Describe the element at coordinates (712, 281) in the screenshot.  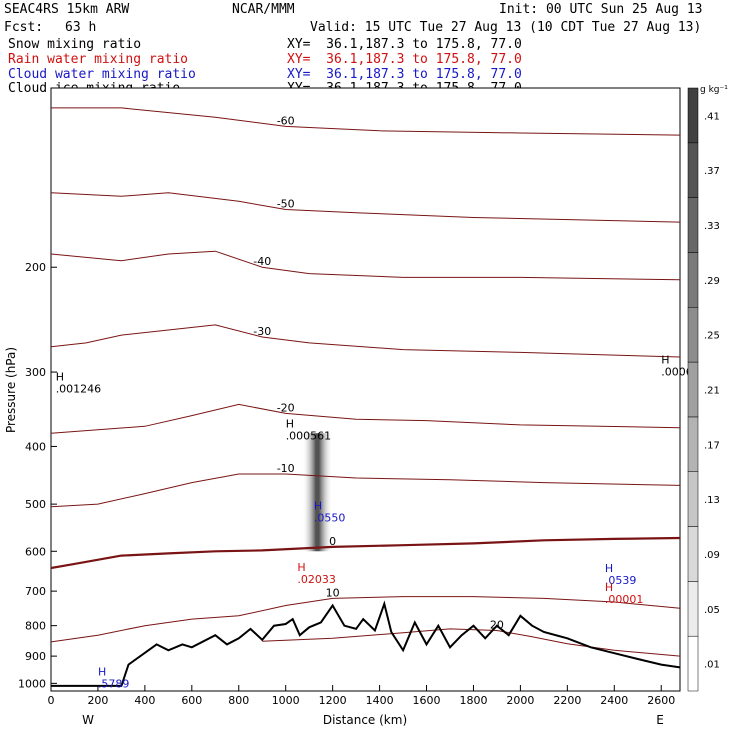
I see `colorbar-label: .29` at that location.